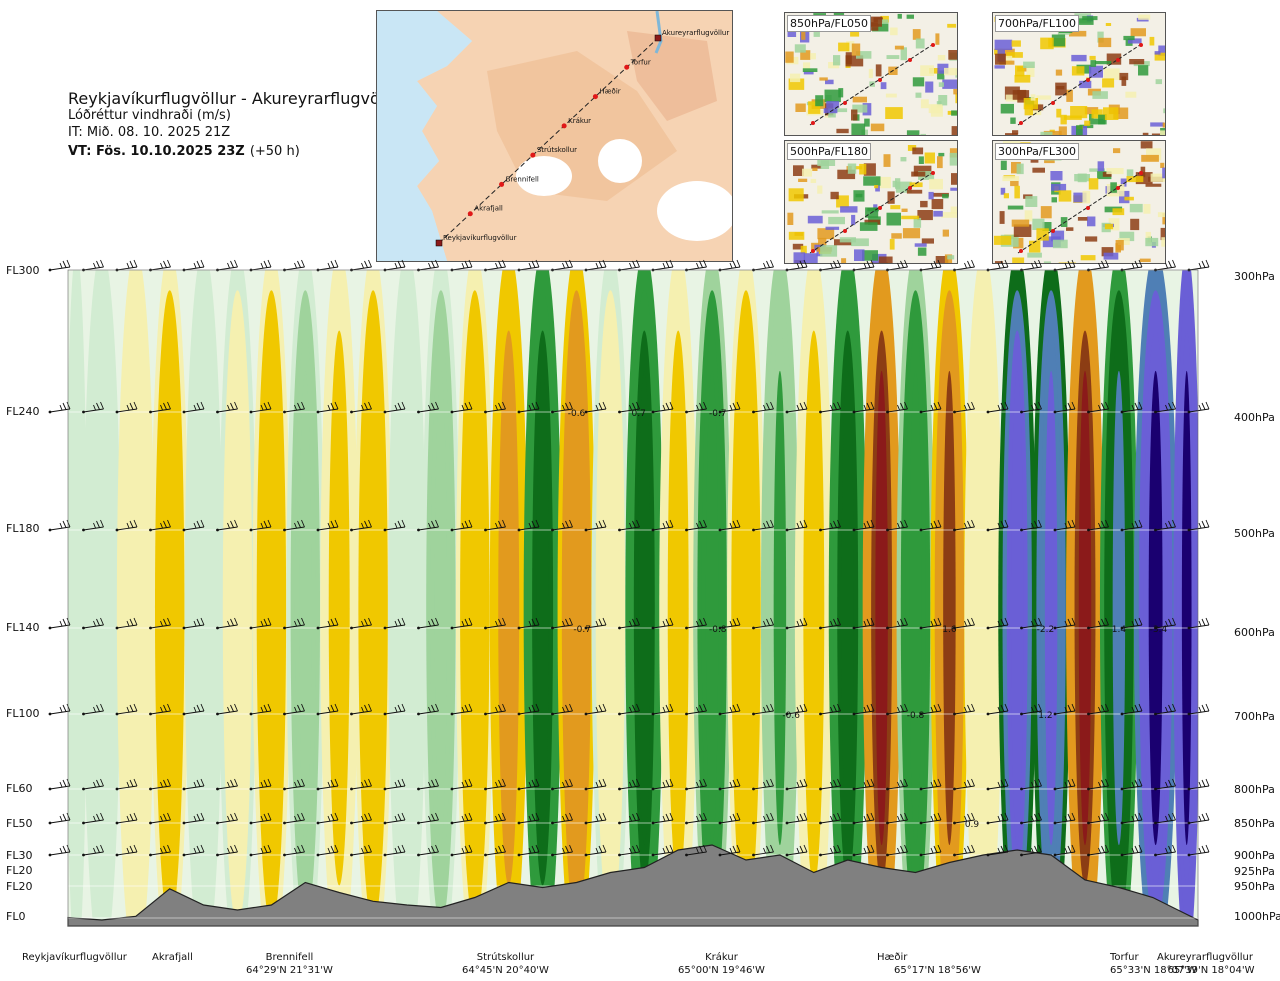  Describe the element at coordinates (1254, 632) in the screenshot. I see `hpa-label-600: 600hPa` at that location.